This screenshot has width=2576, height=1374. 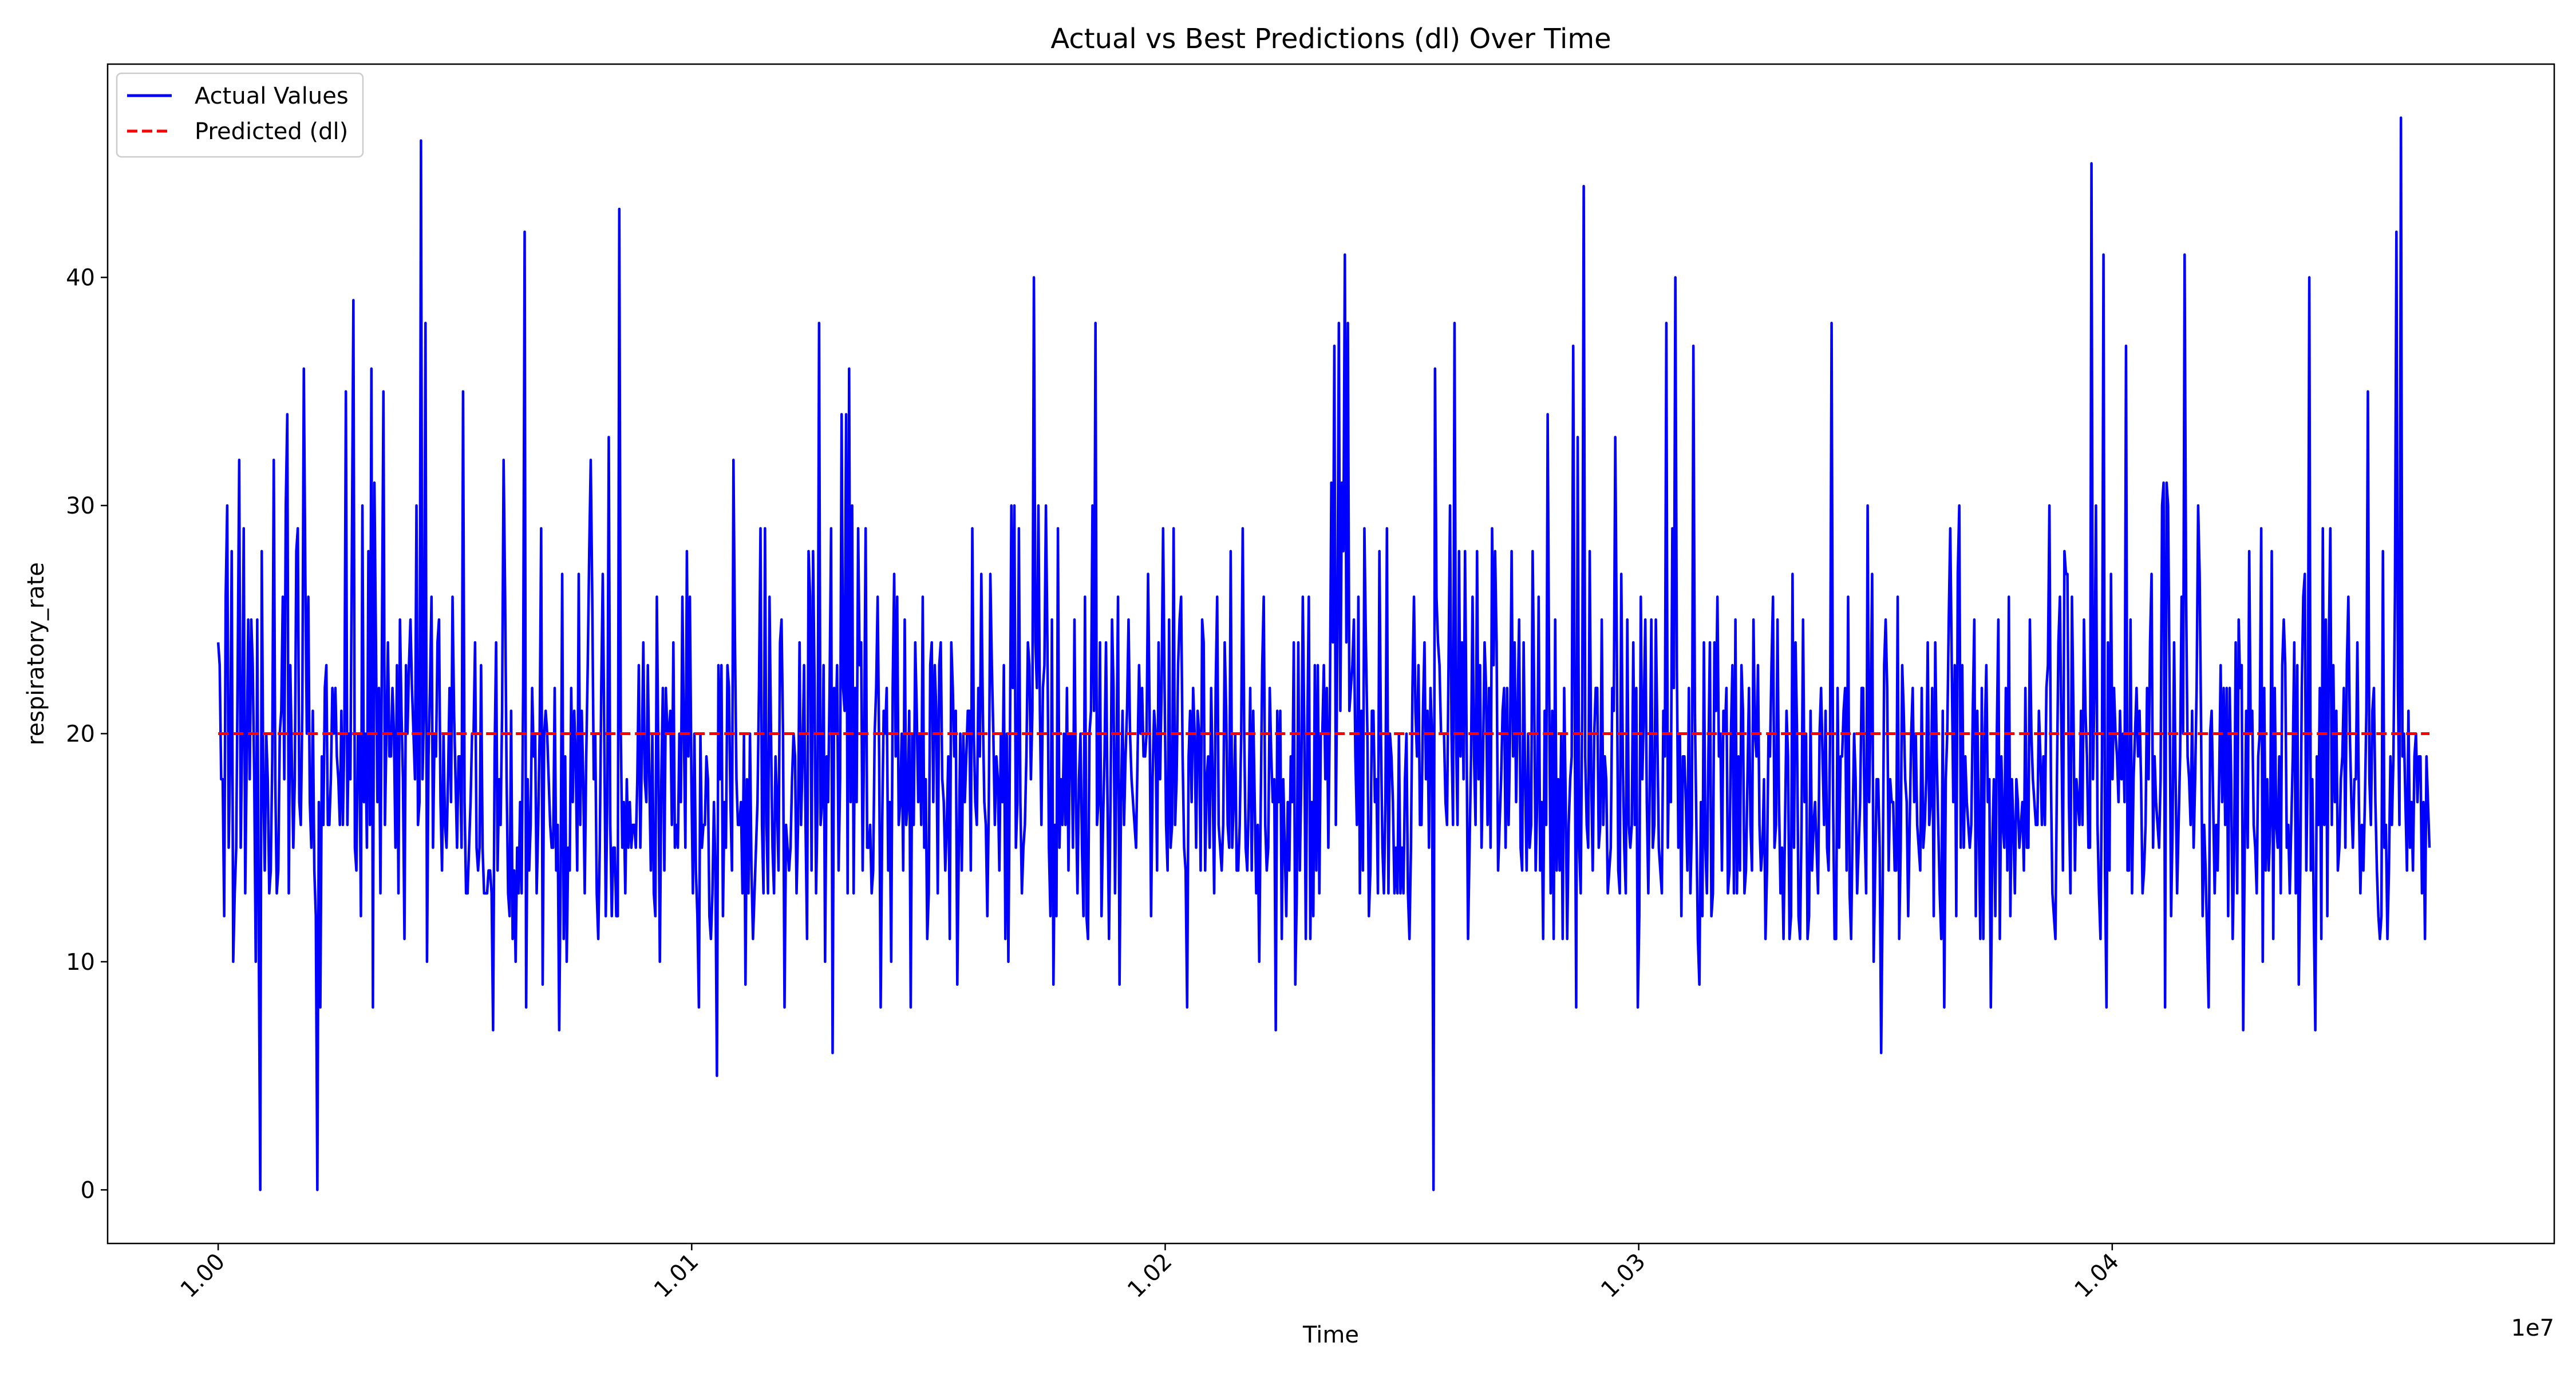 I want to click on y-tick-label: 10, so click(x=80, y=963).